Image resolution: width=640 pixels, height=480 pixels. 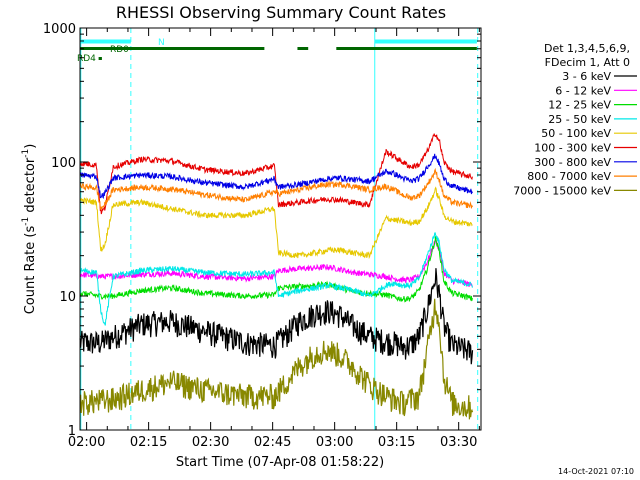 What do you see at coordinates (30, 187) in the screenshot?
I see `y-axis-label-mid: detector` at bounding box center [30, 187].